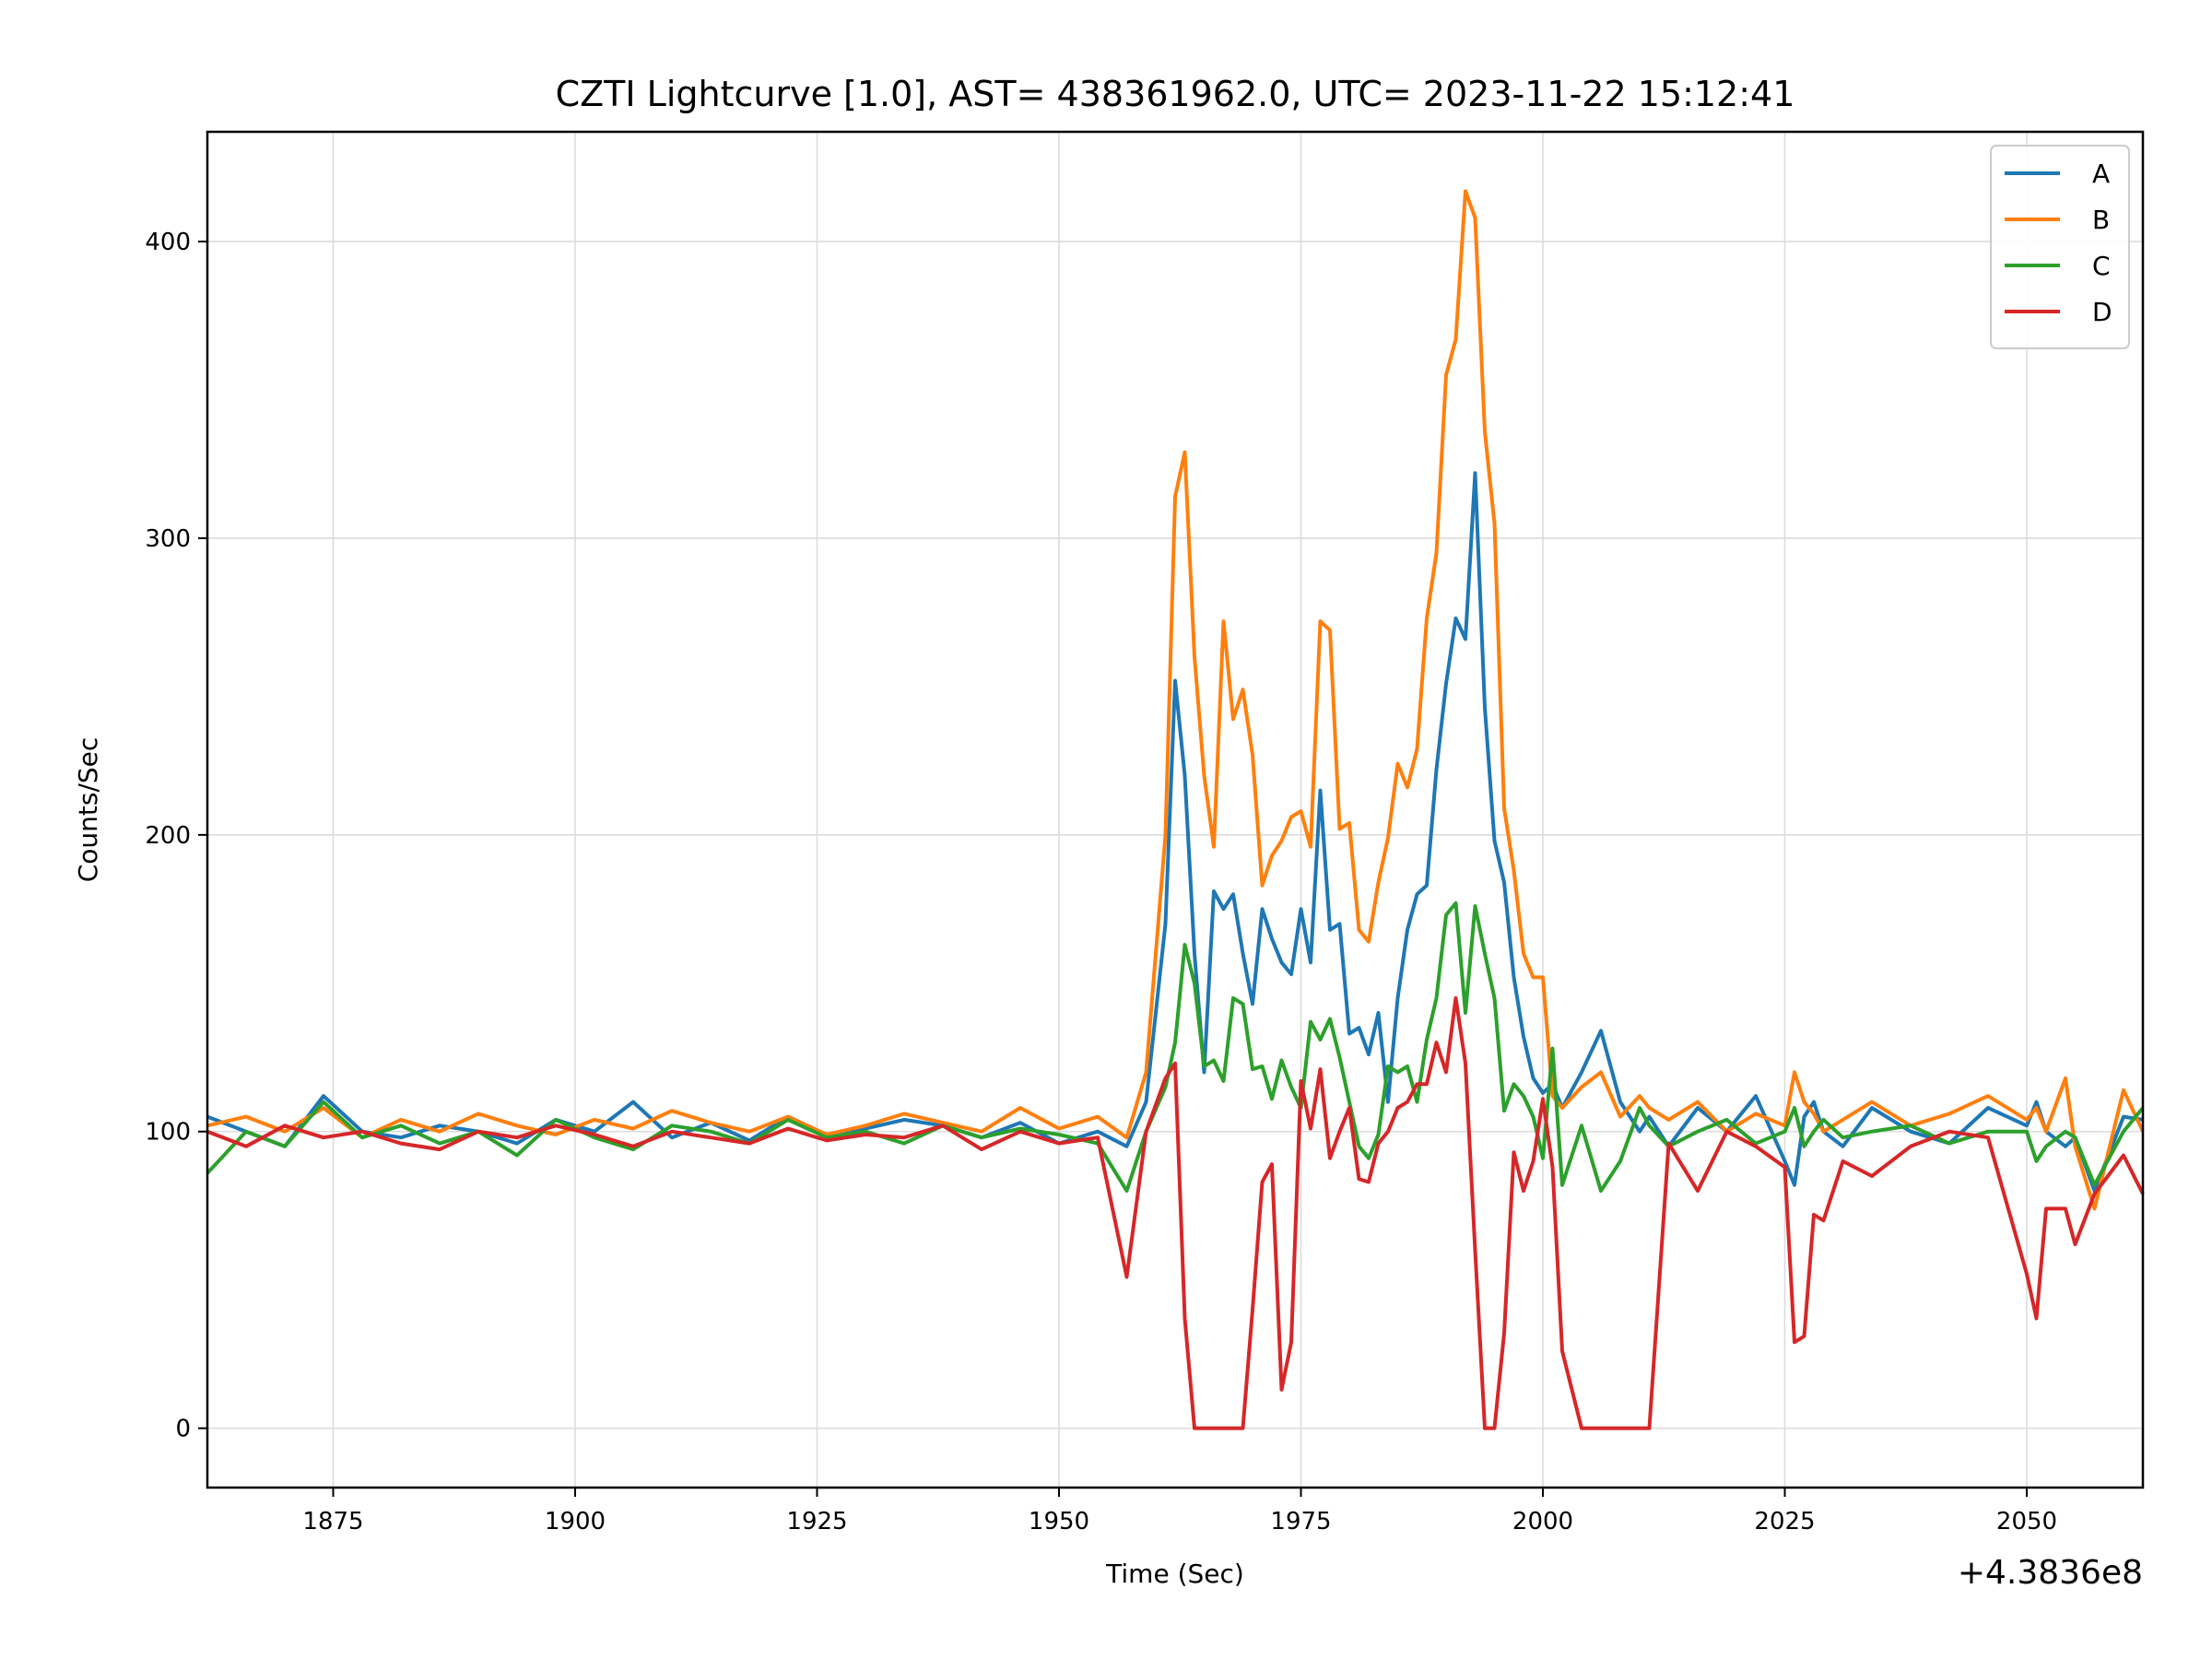 This screenshot has height=1659, width=2212. I want to click on x-tick-label: 1975, so click(1300, 1521).